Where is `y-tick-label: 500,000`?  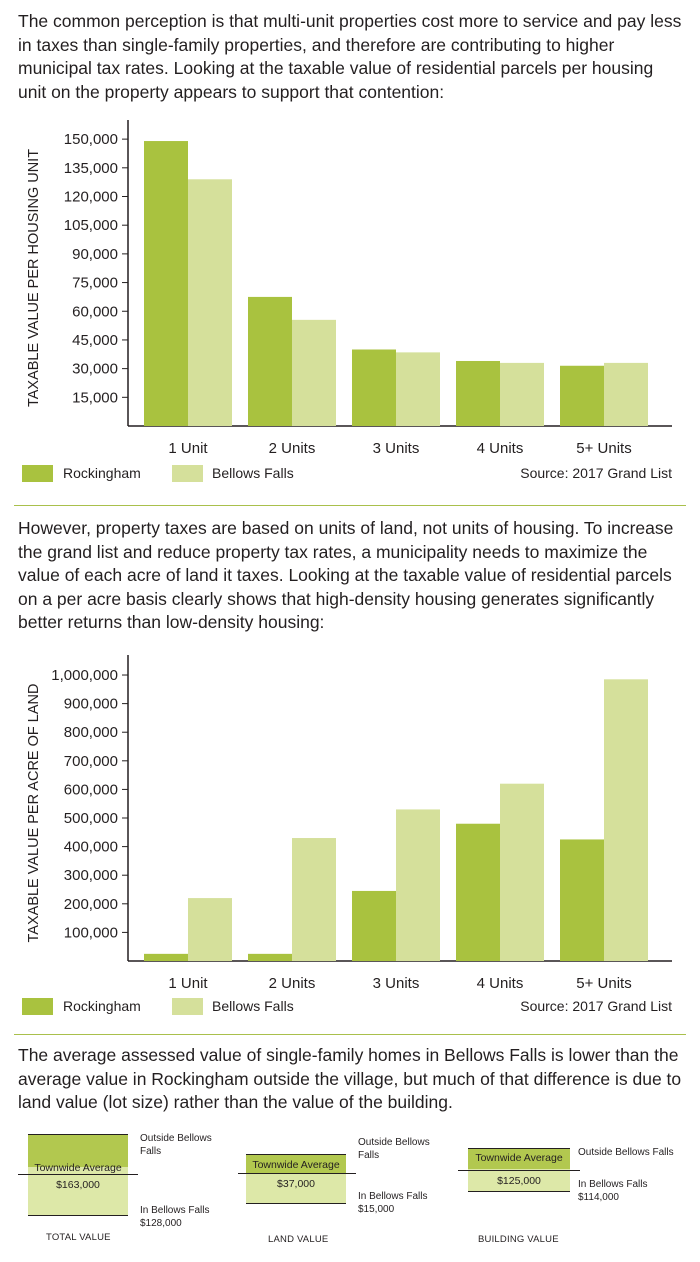 y-tick-label: 500,000 is located at coordinates (91, 818).